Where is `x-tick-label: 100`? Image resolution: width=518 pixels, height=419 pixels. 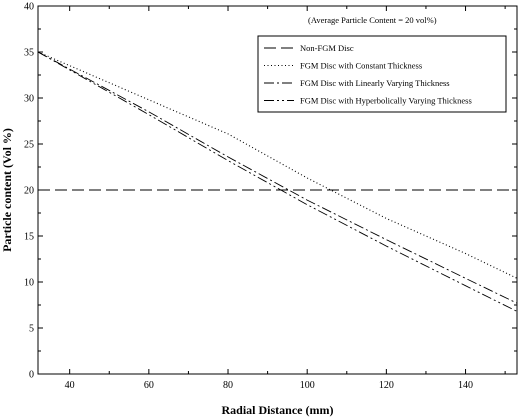 x-tick-label: 100 is located at coordinates (307, 385).